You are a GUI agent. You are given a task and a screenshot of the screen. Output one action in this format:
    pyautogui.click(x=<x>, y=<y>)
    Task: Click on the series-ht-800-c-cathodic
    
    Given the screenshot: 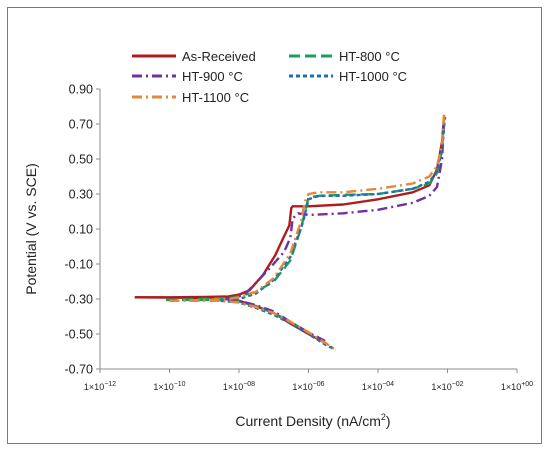 What is the action you would take?
    pyautogui.click(x=250, y=323)
    